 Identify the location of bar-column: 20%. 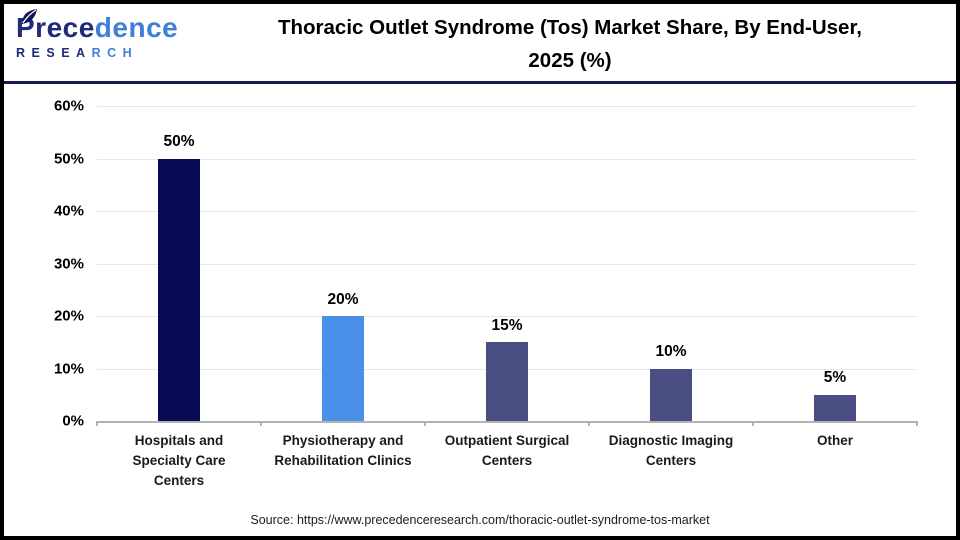
(343, 263).